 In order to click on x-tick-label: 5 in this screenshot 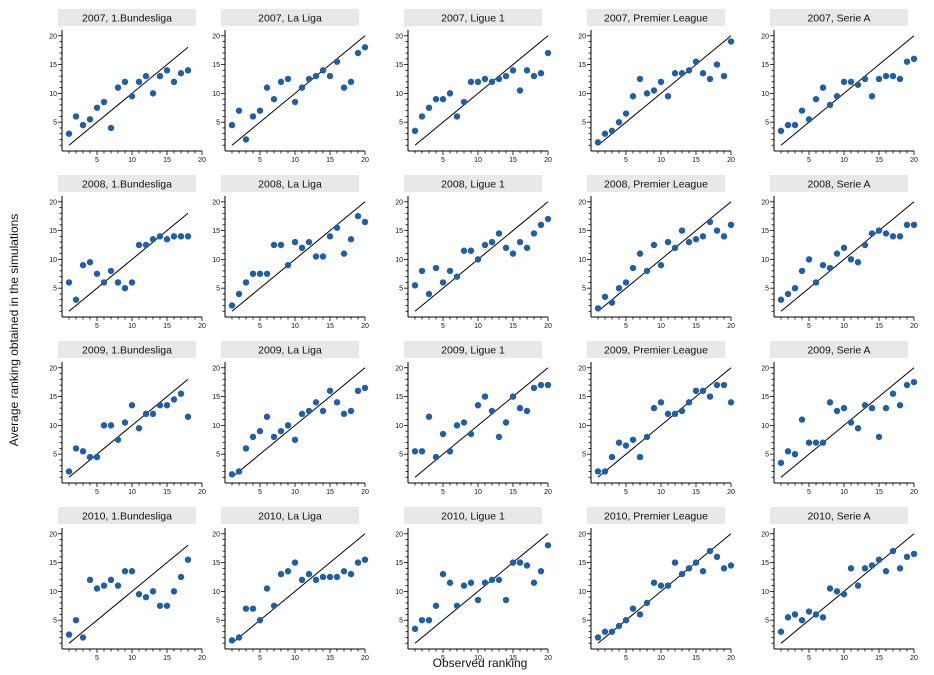, I will do `click(97, 326)`.